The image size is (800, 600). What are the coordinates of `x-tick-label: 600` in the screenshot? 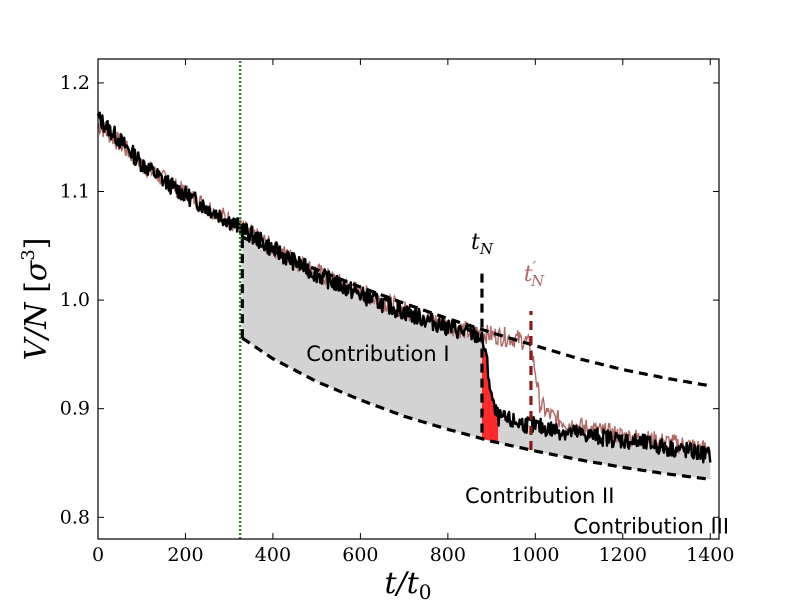 It's located at (360, 555).